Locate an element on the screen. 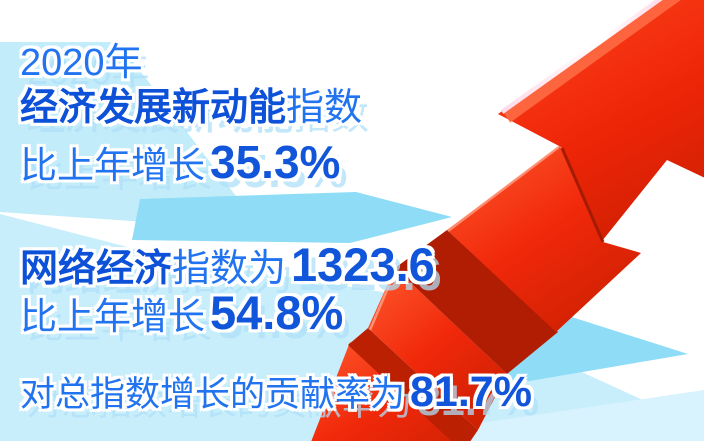 This screenshot has height=441, width=704. text-segment: 1323.6 is located at coordinates (363, 264).